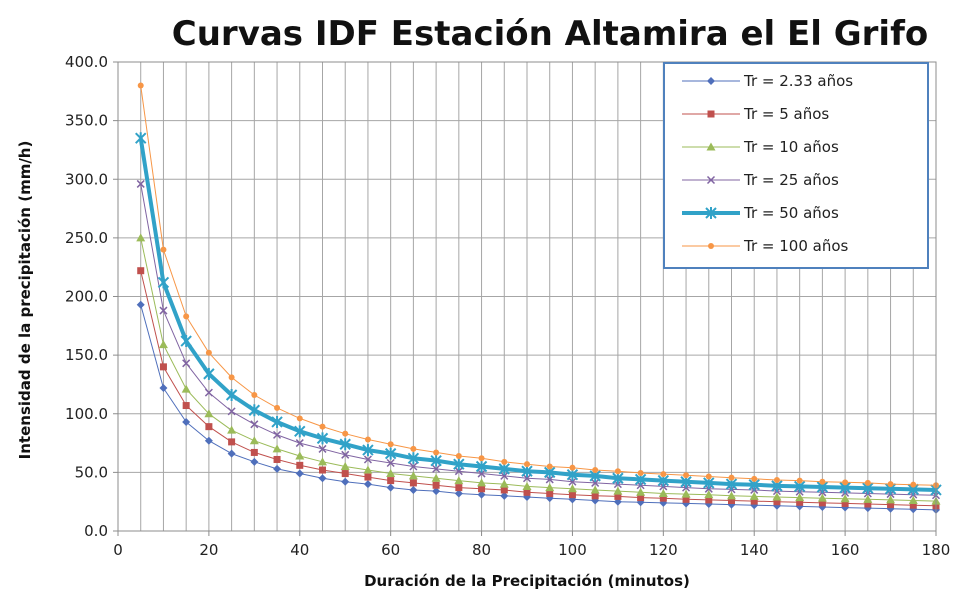  What do you see at coordinates (796, 165) in the screenshot?
I see `legend-box` at bounding box center [796, 165].